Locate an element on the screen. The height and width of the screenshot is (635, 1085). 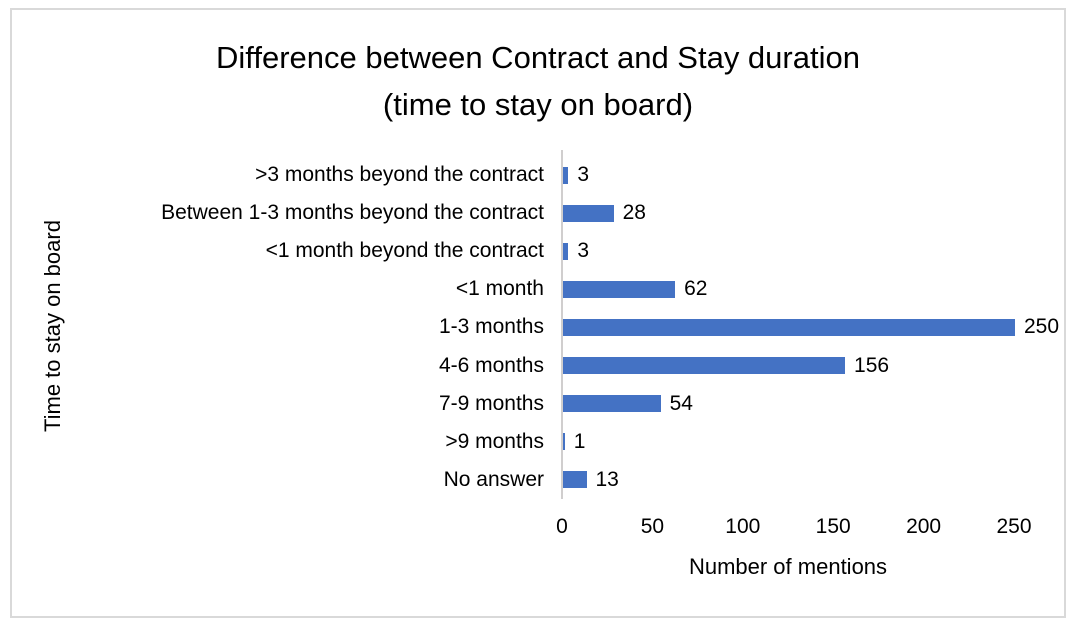
chart-title-line2: (time to stay on board) is located at coordinates (538, 104).